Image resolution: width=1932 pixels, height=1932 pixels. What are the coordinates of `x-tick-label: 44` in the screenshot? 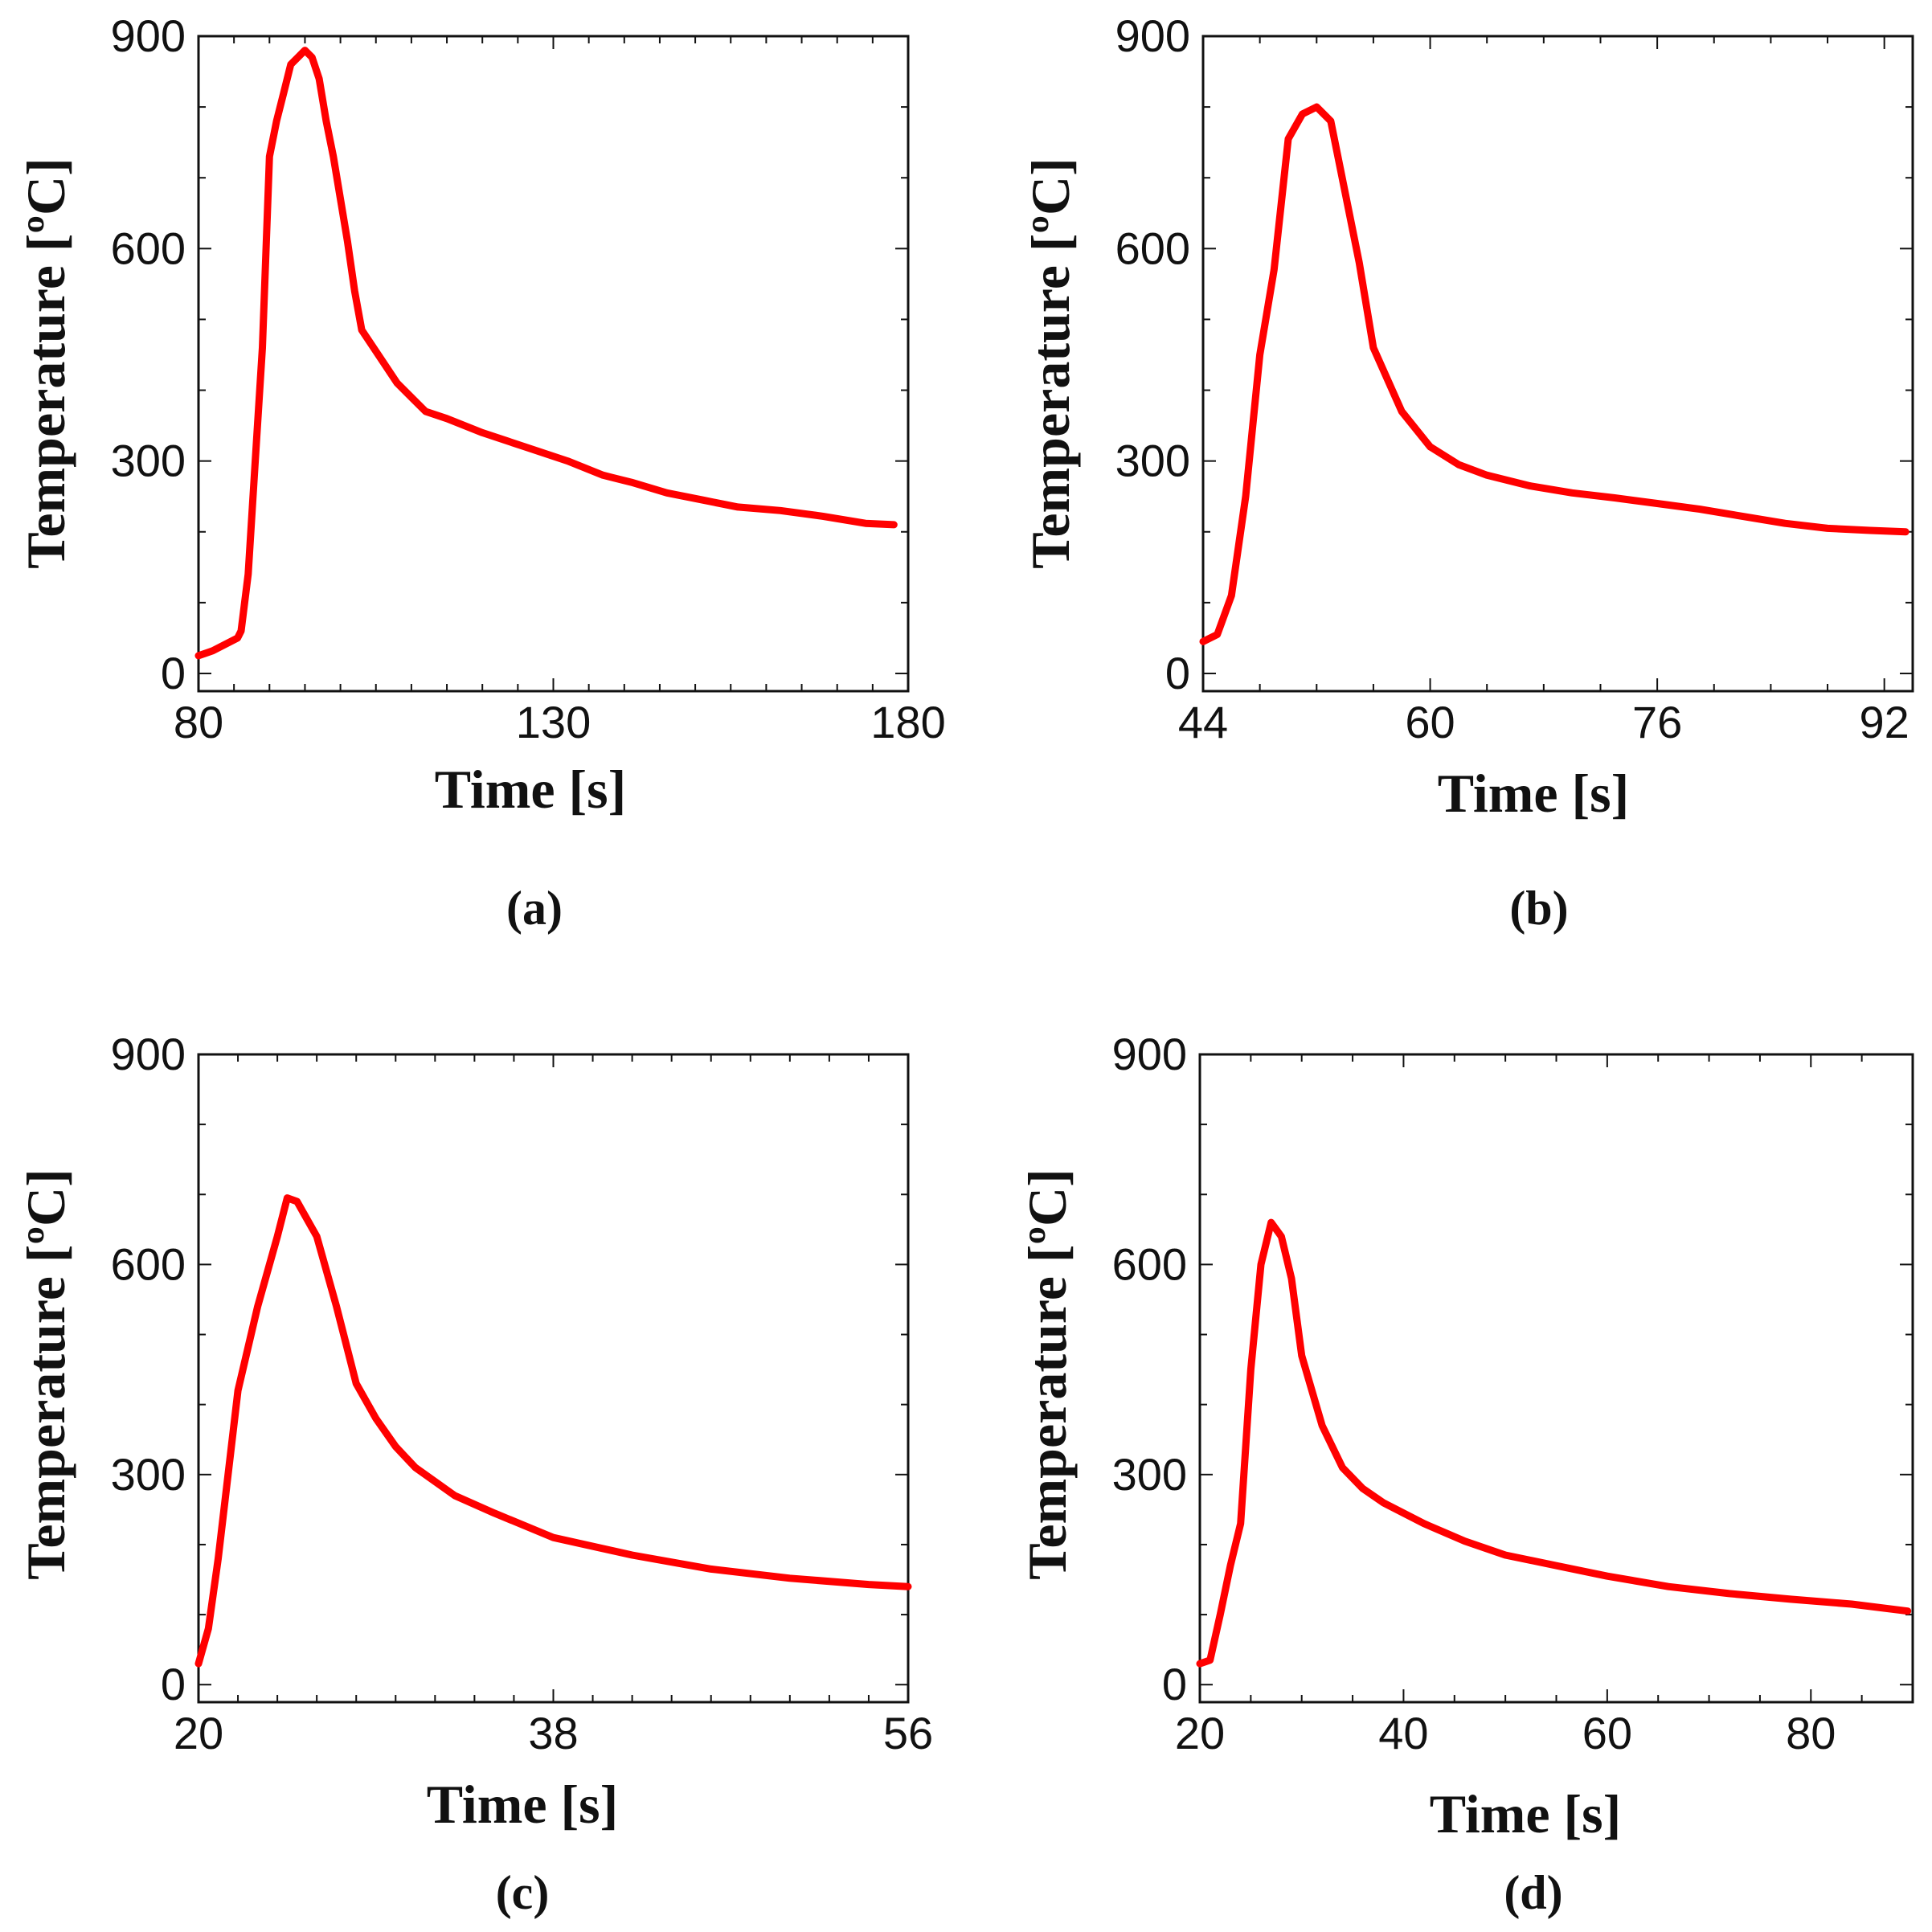 It's located at (1203, 722).